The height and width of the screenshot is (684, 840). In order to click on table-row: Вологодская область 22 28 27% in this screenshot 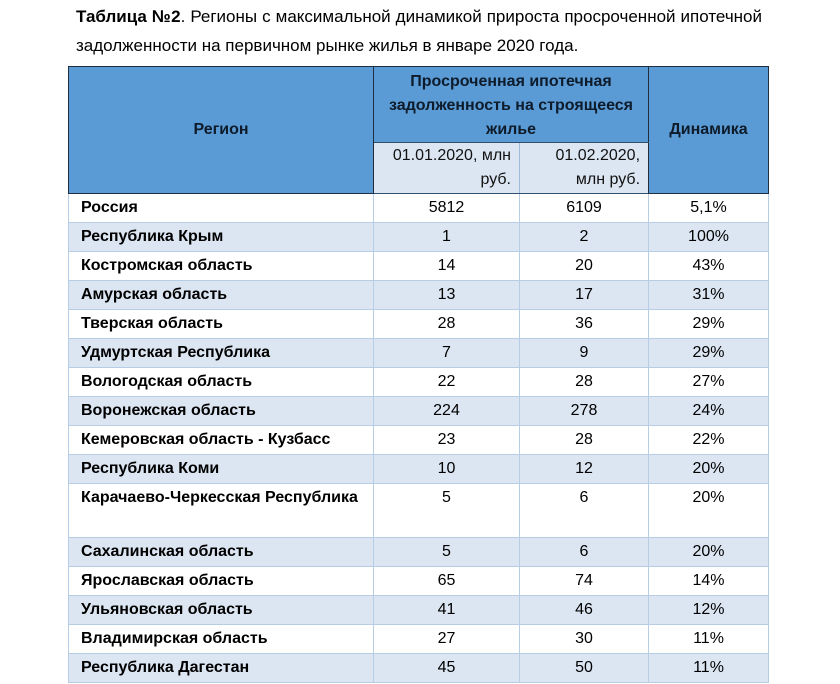, I will do `click(419, 382)`.